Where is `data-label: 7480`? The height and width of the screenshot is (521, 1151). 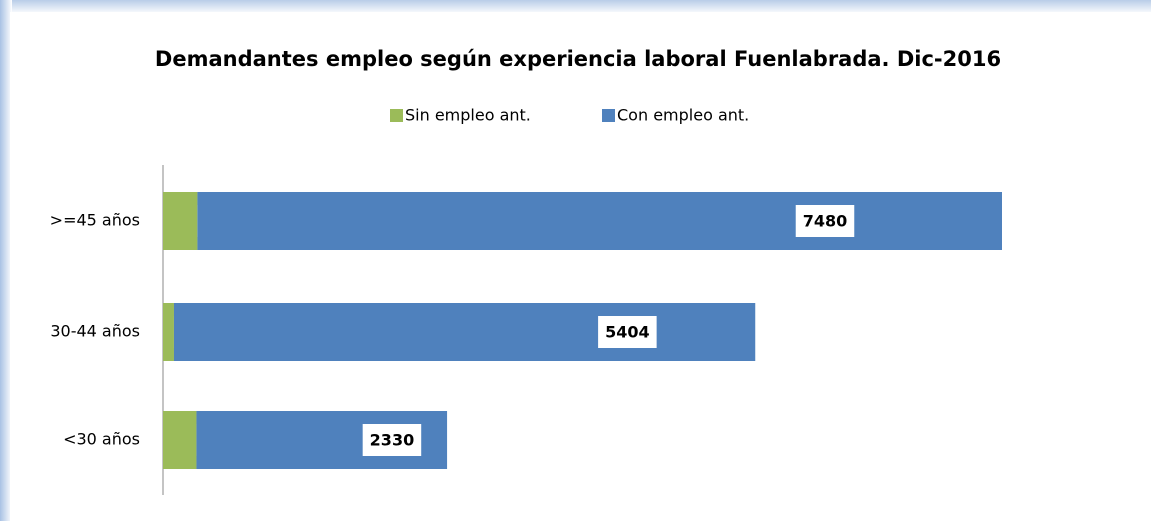 data-label: 7480 is located at coordinates (825, 221).